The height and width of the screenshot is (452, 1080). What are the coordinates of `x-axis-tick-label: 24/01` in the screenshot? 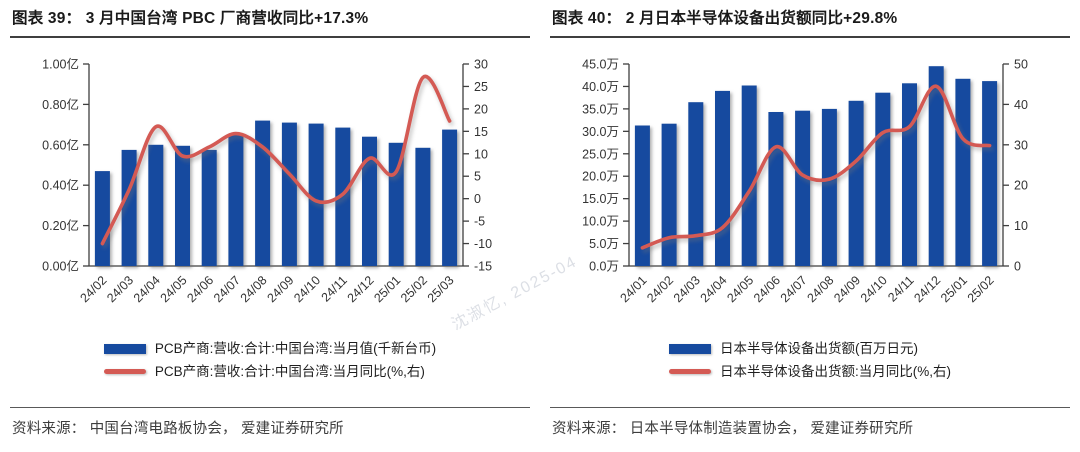 It's located at (634, 290).